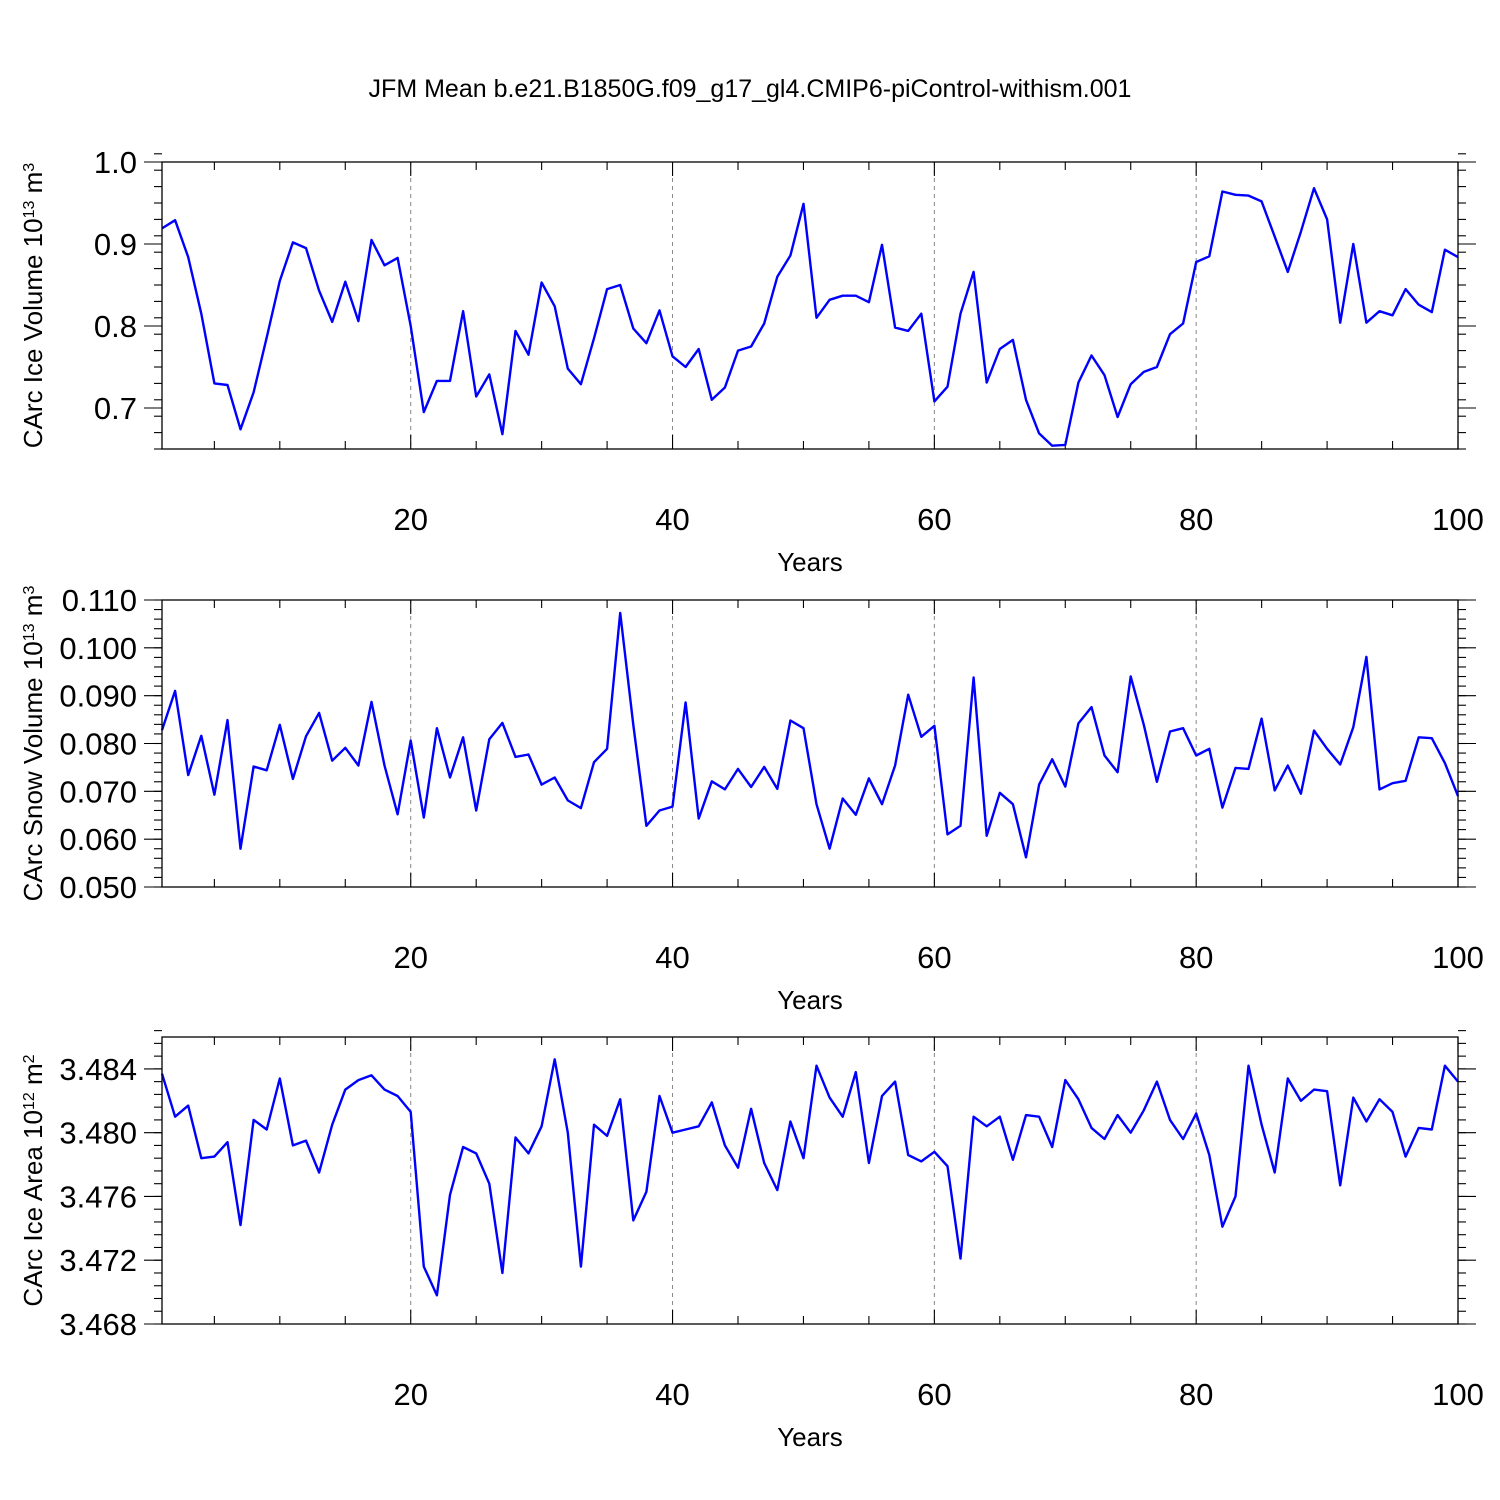  Describe the element at coordinates (98, 648) in the screenshot. I see `y-tick-label: 0.100` at that location.